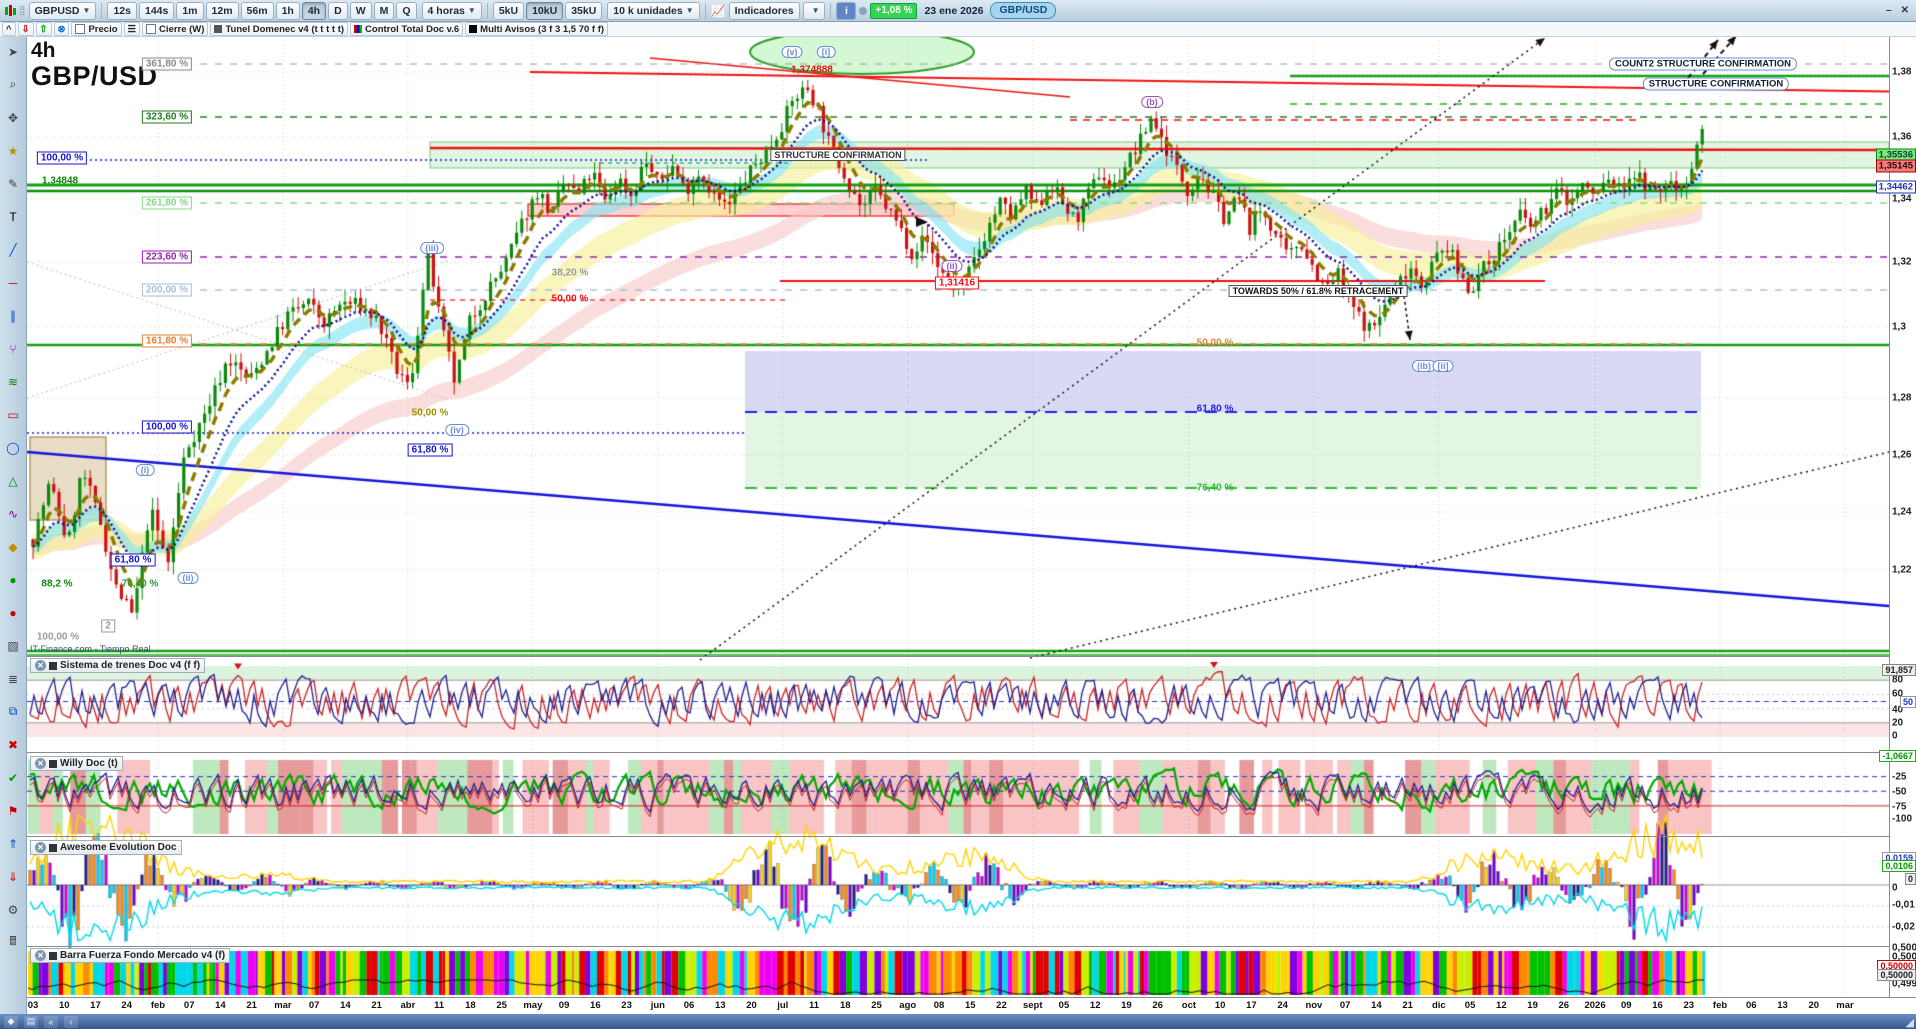 The height and width of the screenshot is (1029, 1916). What do you see at coordinates (167, 341) in the screenshot?
I see `fib-label: 161,80 %` at bounding box center [167, 341].